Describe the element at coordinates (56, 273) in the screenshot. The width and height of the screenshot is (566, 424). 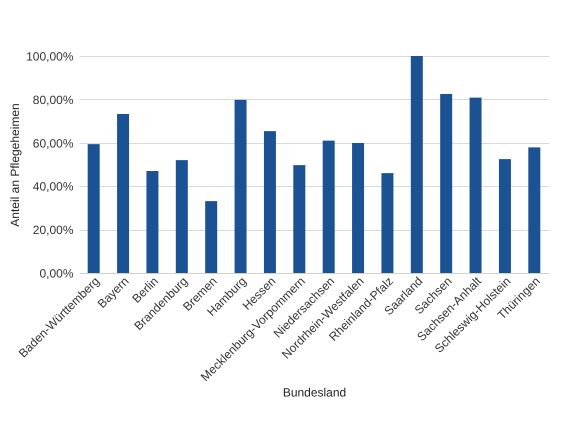
I see `y-tick-label: 0,00%` at that location.